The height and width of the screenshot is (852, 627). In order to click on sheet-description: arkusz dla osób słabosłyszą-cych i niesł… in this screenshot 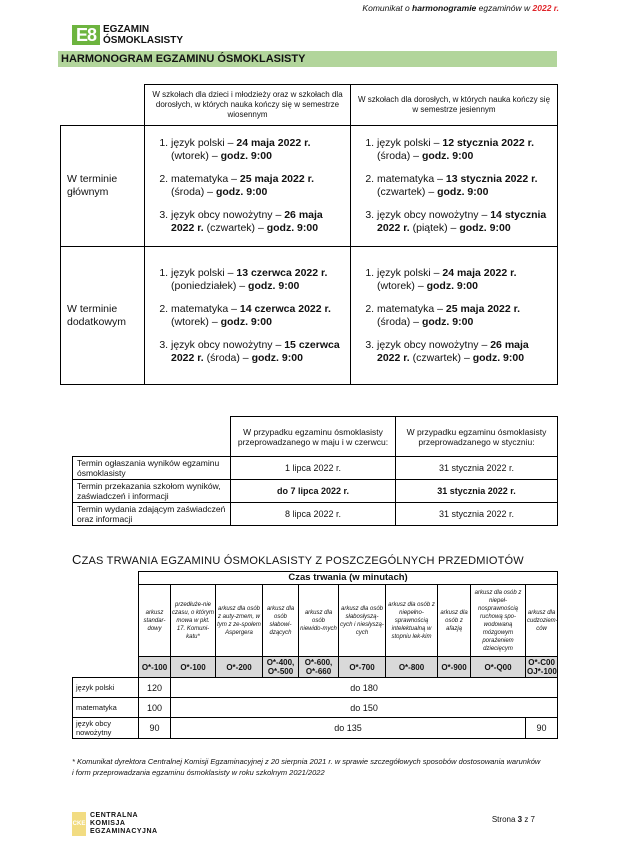, I will do `click(362, 620)`.